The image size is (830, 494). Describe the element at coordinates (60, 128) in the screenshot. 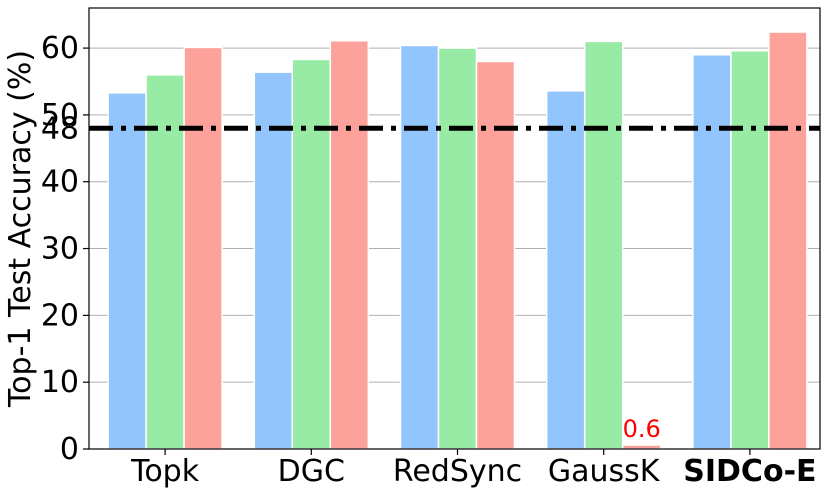

I see `reference-line-label: 48` at that location.